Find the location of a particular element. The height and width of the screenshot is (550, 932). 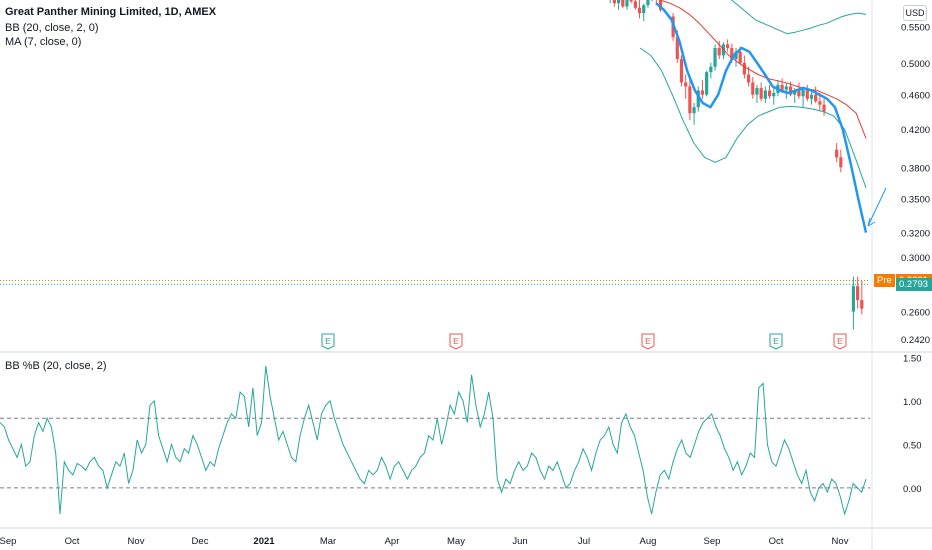

time-tick-label: Mar is located at coordinates (328, 541).